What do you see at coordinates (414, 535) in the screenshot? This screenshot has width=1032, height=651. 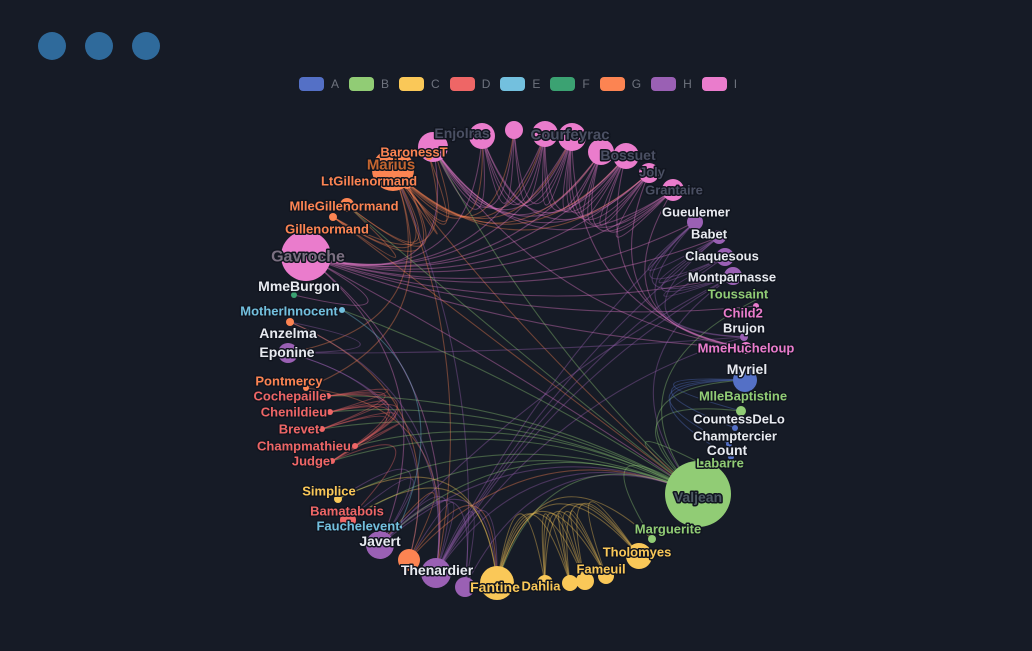 I see `edge-th-jv` at bounding box center [414, 535].